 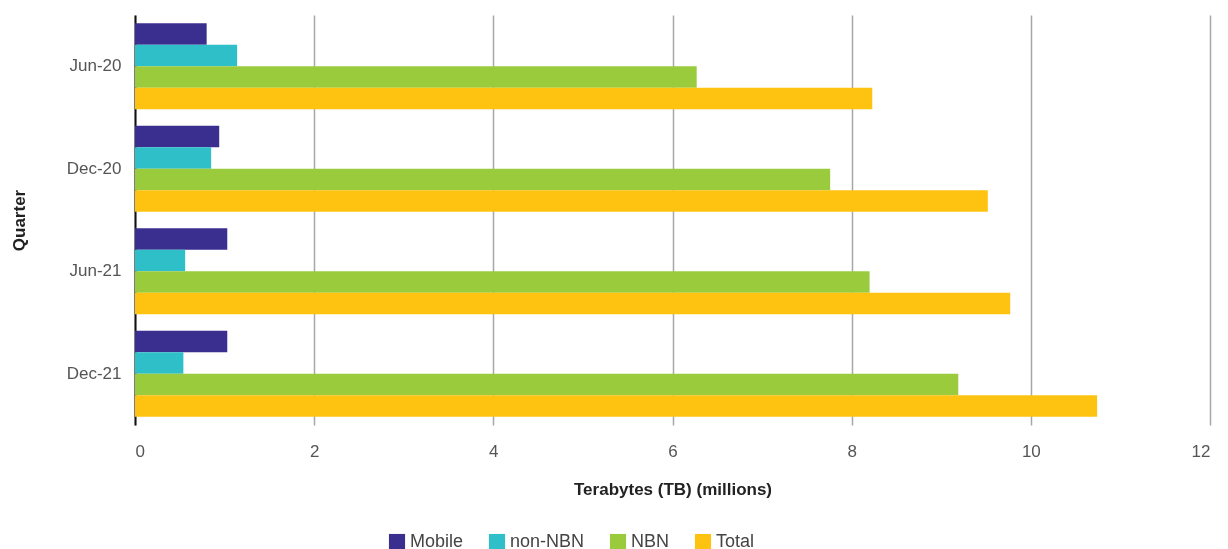 What do you see at coordinates (19, 220) in the screenshot?
I see `y-axis-title: Quarter` at bounding box center [19, 220].